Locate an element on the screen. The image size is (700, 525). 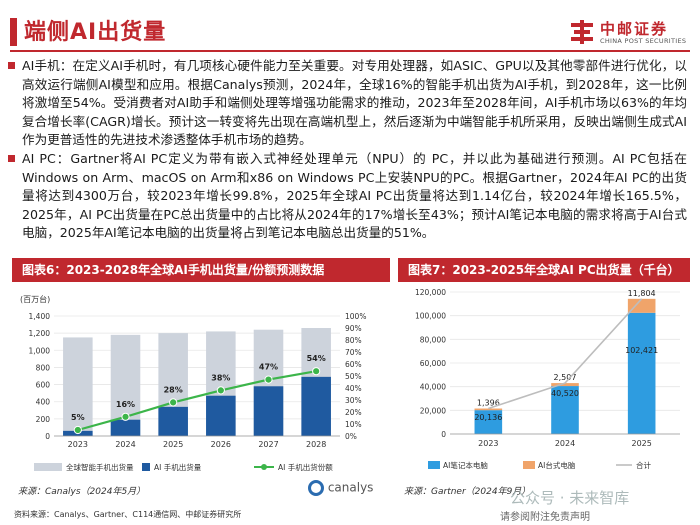
x-tick-label: 2027 is located at coordinates (268, 444).